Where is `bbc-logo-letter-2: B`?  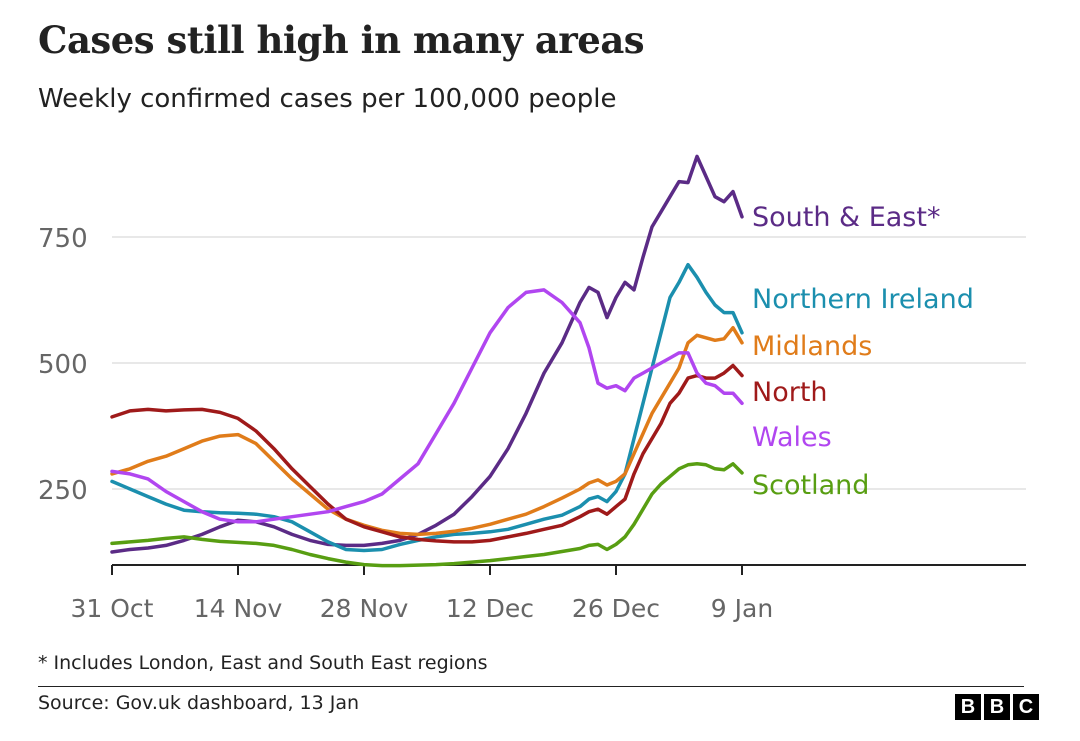 bbc-logo-letter-2: B is located at coordinates (997, 707).